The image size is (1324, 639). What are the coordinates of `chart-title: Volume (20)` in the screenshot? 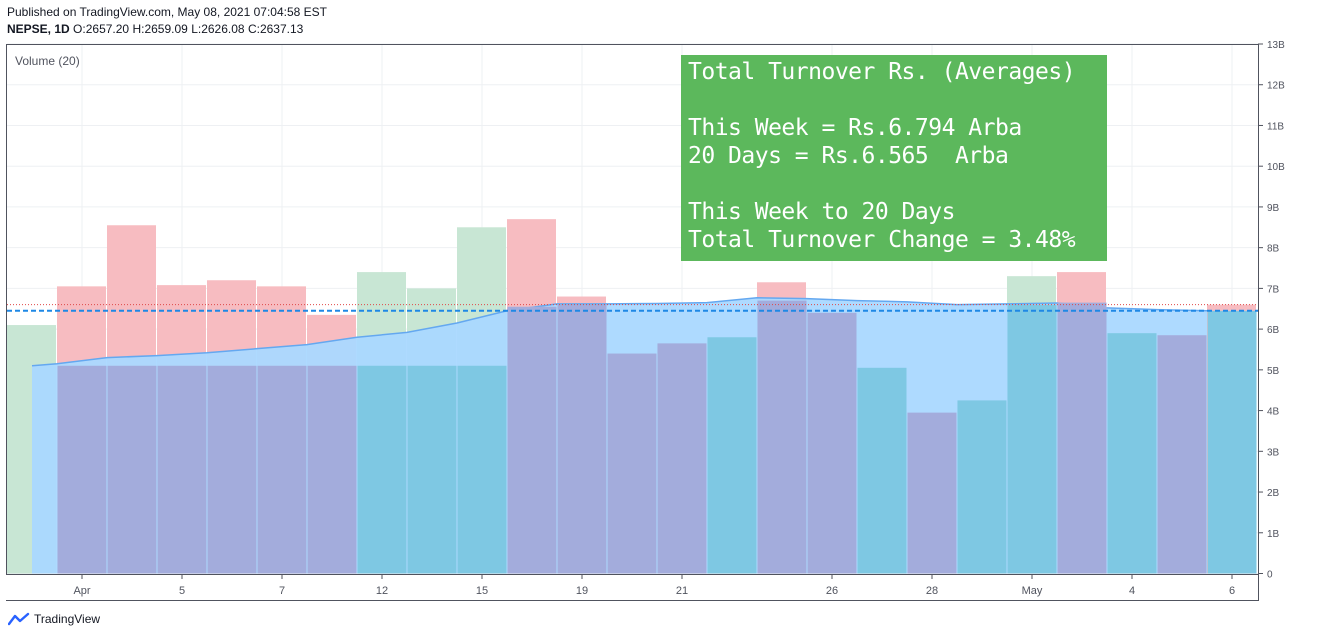 It's located at (47, 61).